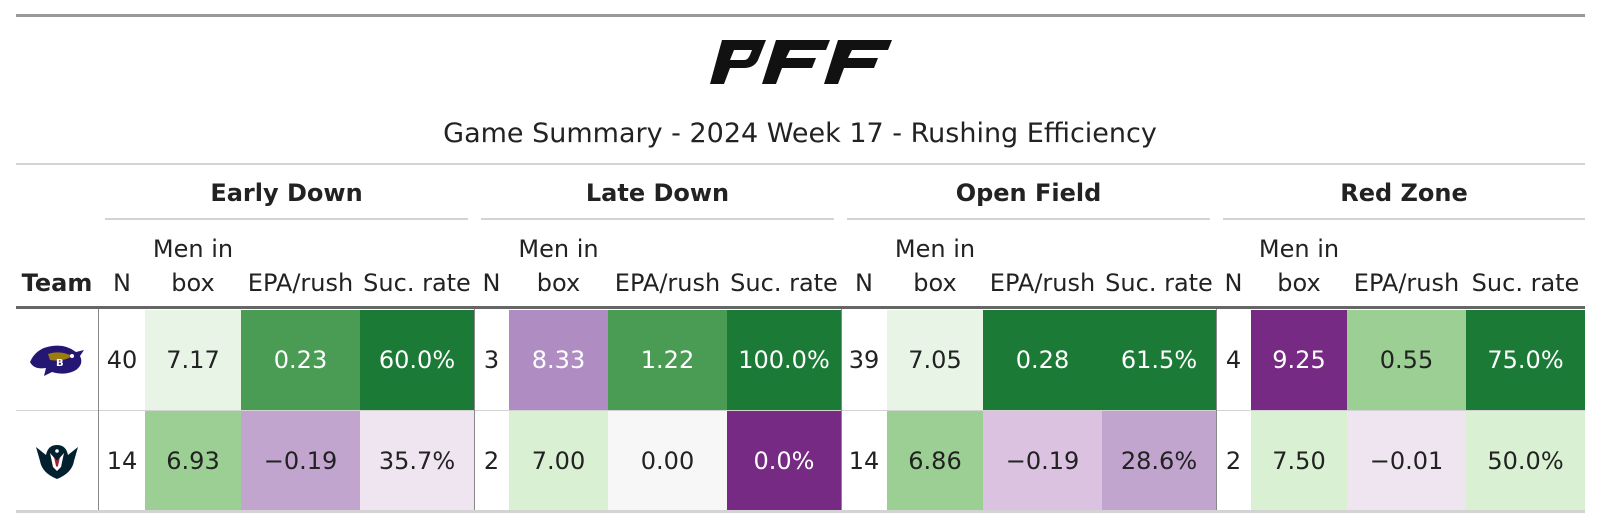 The width and height of the screenshot is (1600, 528). I want to click on table-cell: 39, so click(864, 360).